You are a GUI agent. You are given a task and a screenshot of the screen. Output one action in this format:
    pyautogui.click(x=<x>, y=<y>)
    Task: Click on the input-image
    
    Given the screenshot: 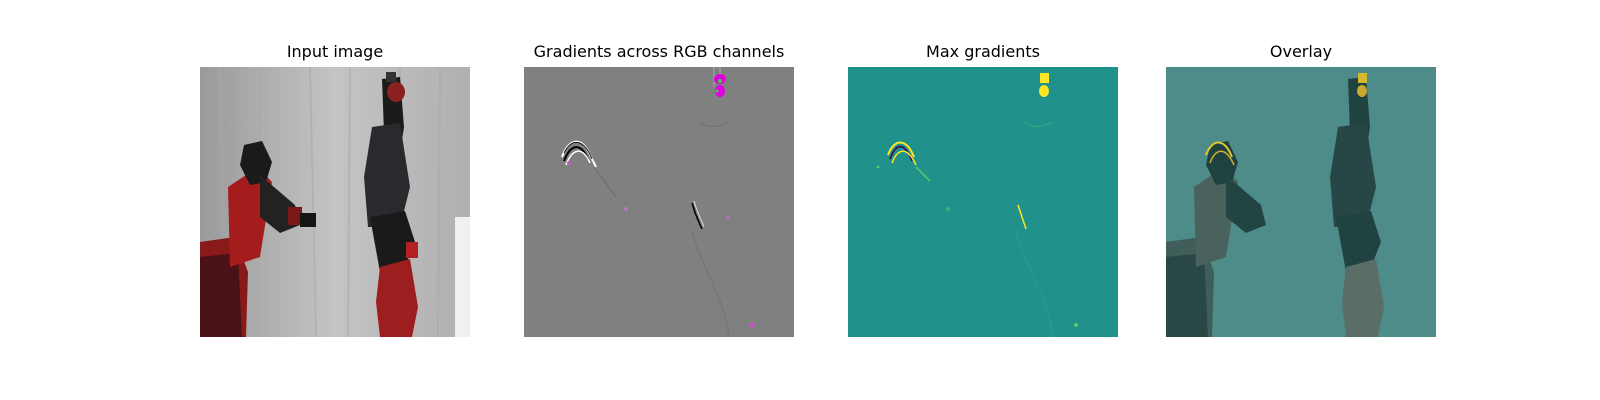 What is the action you would take?
    pyautogui.click(x=335, y=202)
    